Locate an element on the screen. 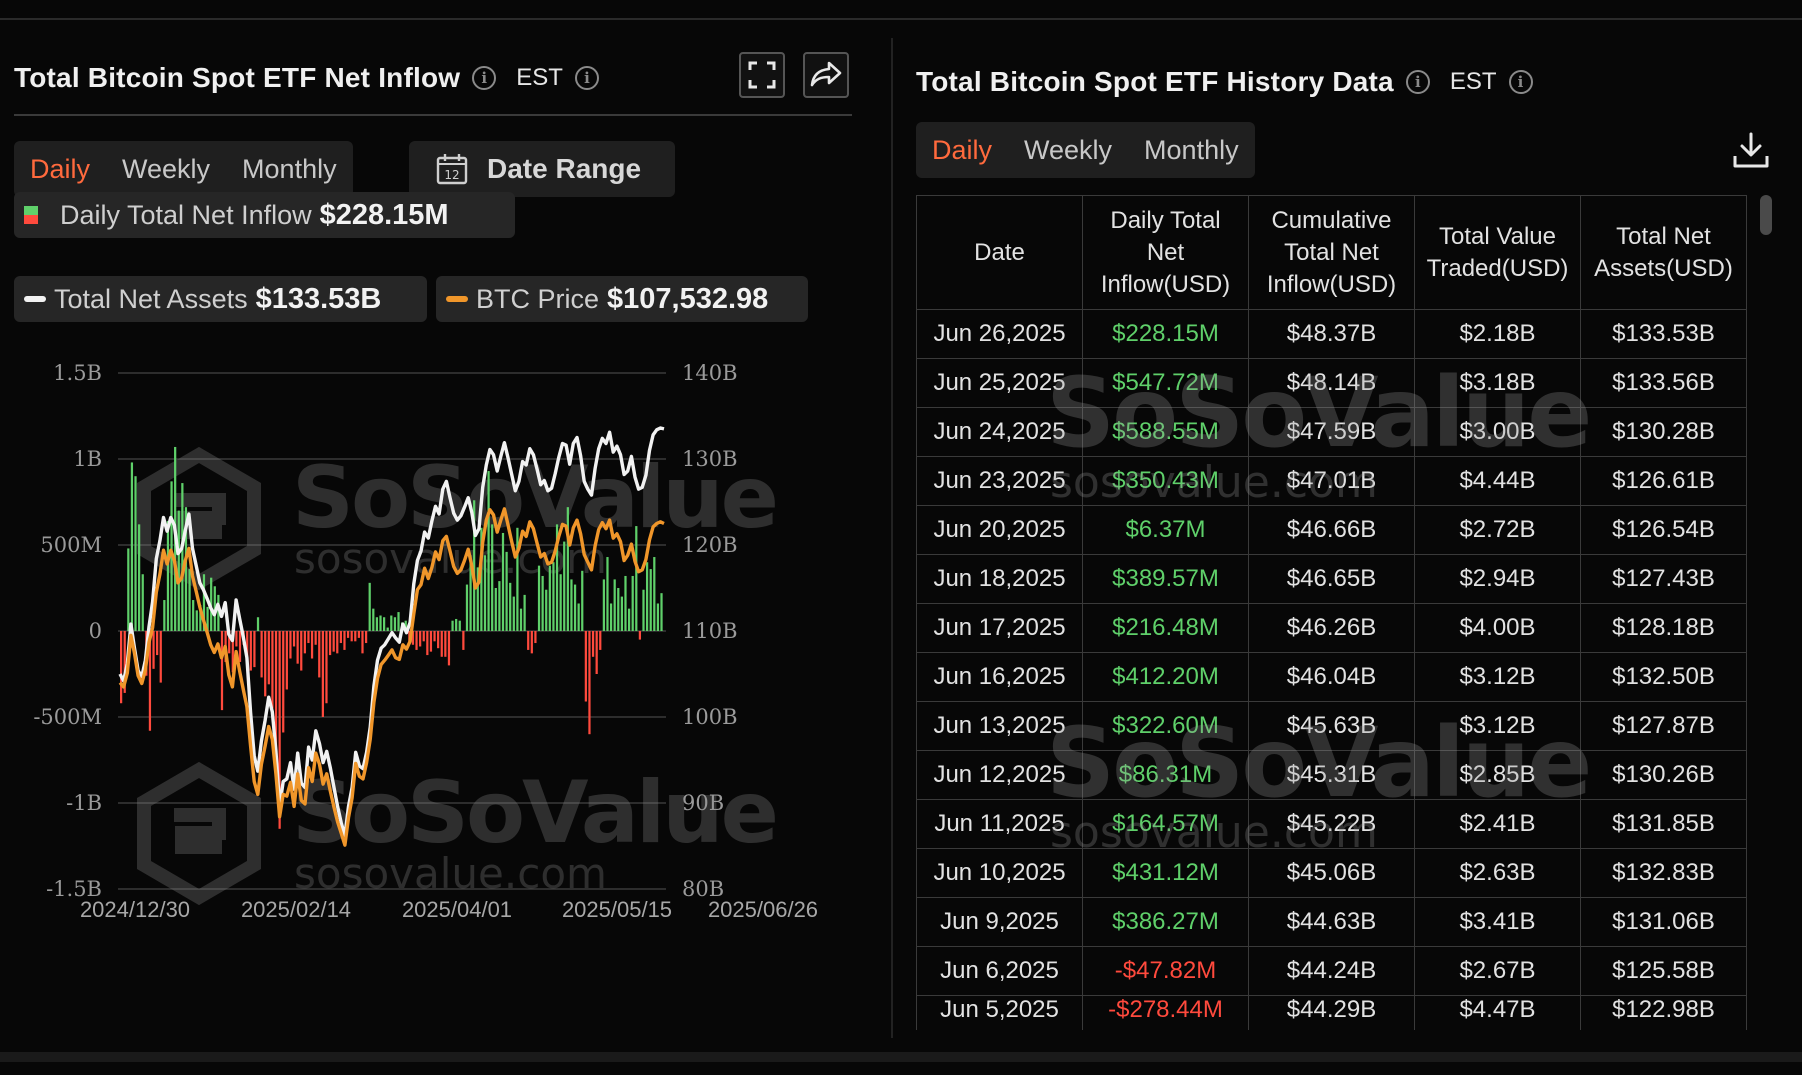 Image resolution: width=1802 pixels, height=1075 pixels. cell-cumulative-inflow: $46.04B is located at coordinates (1331, 677).